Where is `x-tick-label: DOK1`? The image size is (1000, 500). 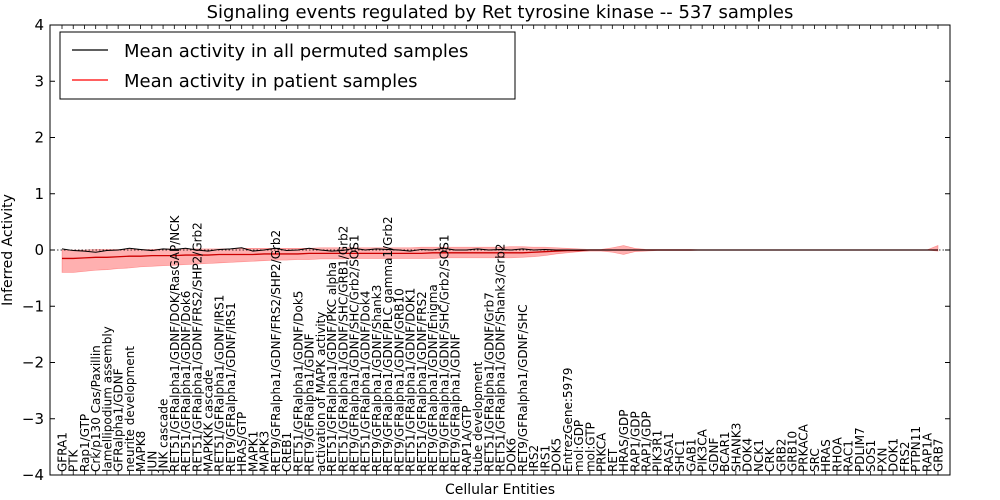 x-tick-label: DOK1 is located at coordinates (894, 455).